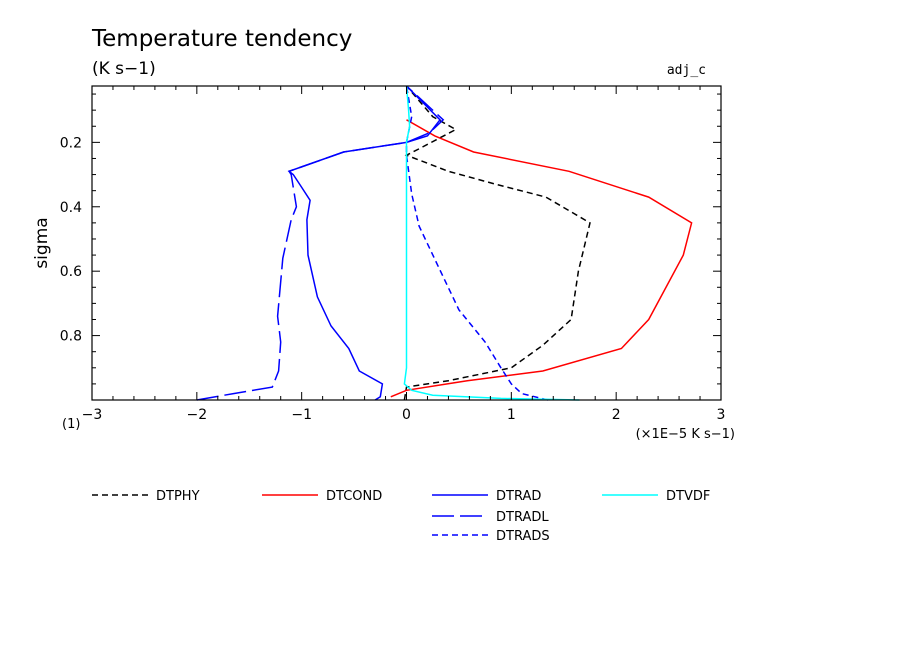  I want to click on series-line-dtvdf, so click(491, 243).